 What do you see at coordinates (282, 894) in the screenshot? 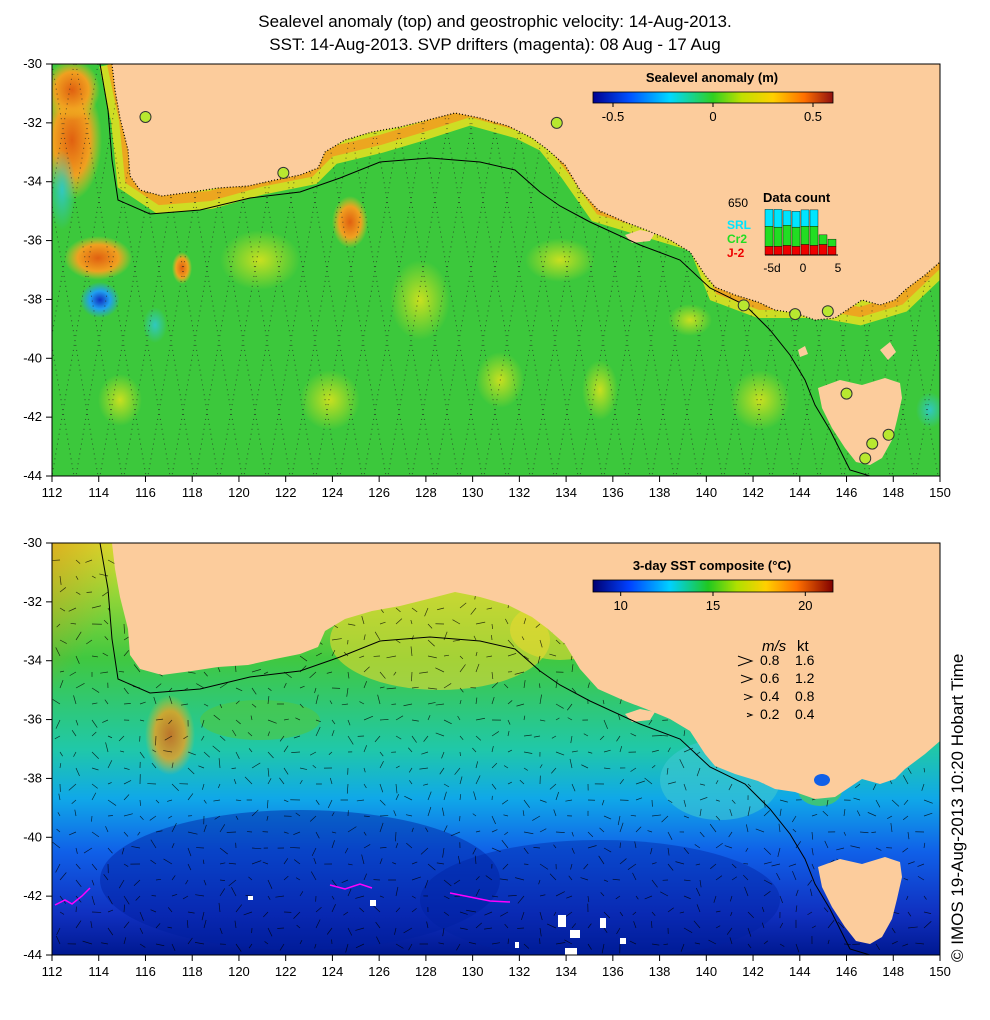
I see `svp-drifters` at bounding box center [282, 894].